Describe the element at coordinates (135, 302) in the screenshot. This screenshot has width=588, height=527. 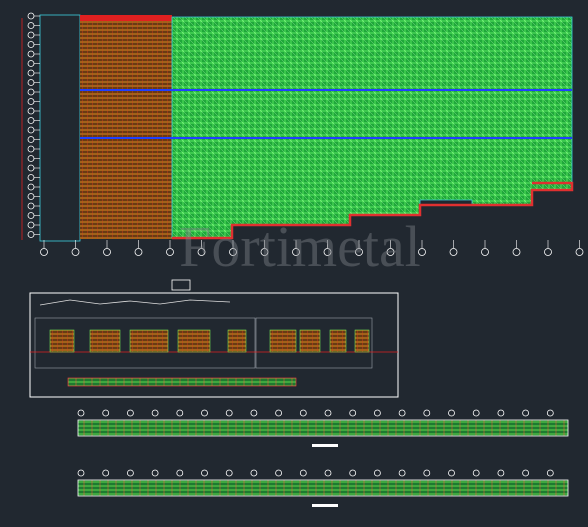
I see `profile-line` at that location.